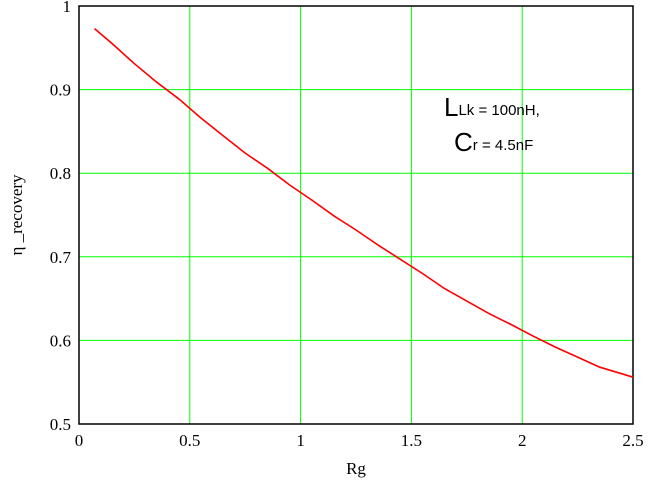 The height and width of the screenshot is (485, 667). I want to click on x-tick-label: 1.5, so click(411, 440).